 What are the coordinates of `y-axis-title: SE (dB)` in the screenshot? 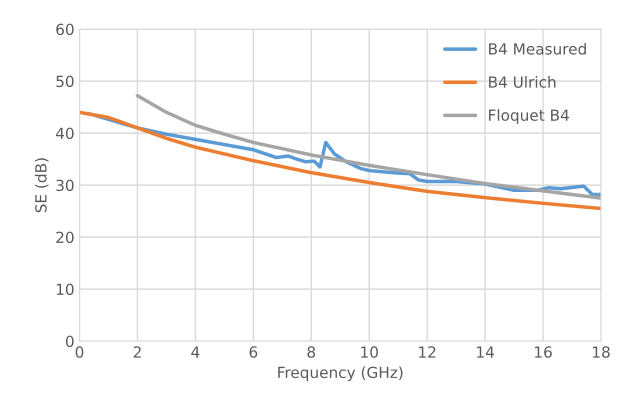 It's located at (41, 185).